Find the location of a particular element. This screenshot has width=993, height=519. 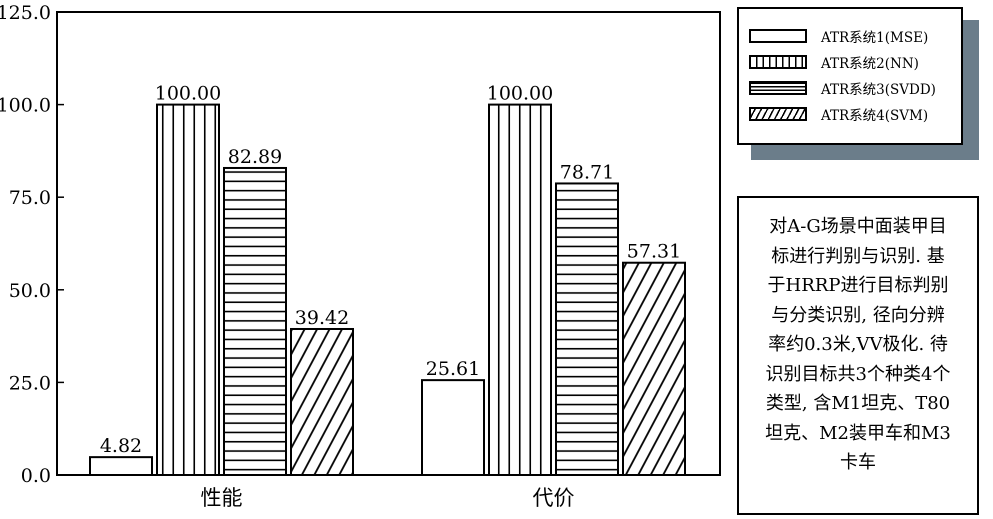

note-line: 类型, 含M1坦克、T80 is located at coordinates (858, 403).